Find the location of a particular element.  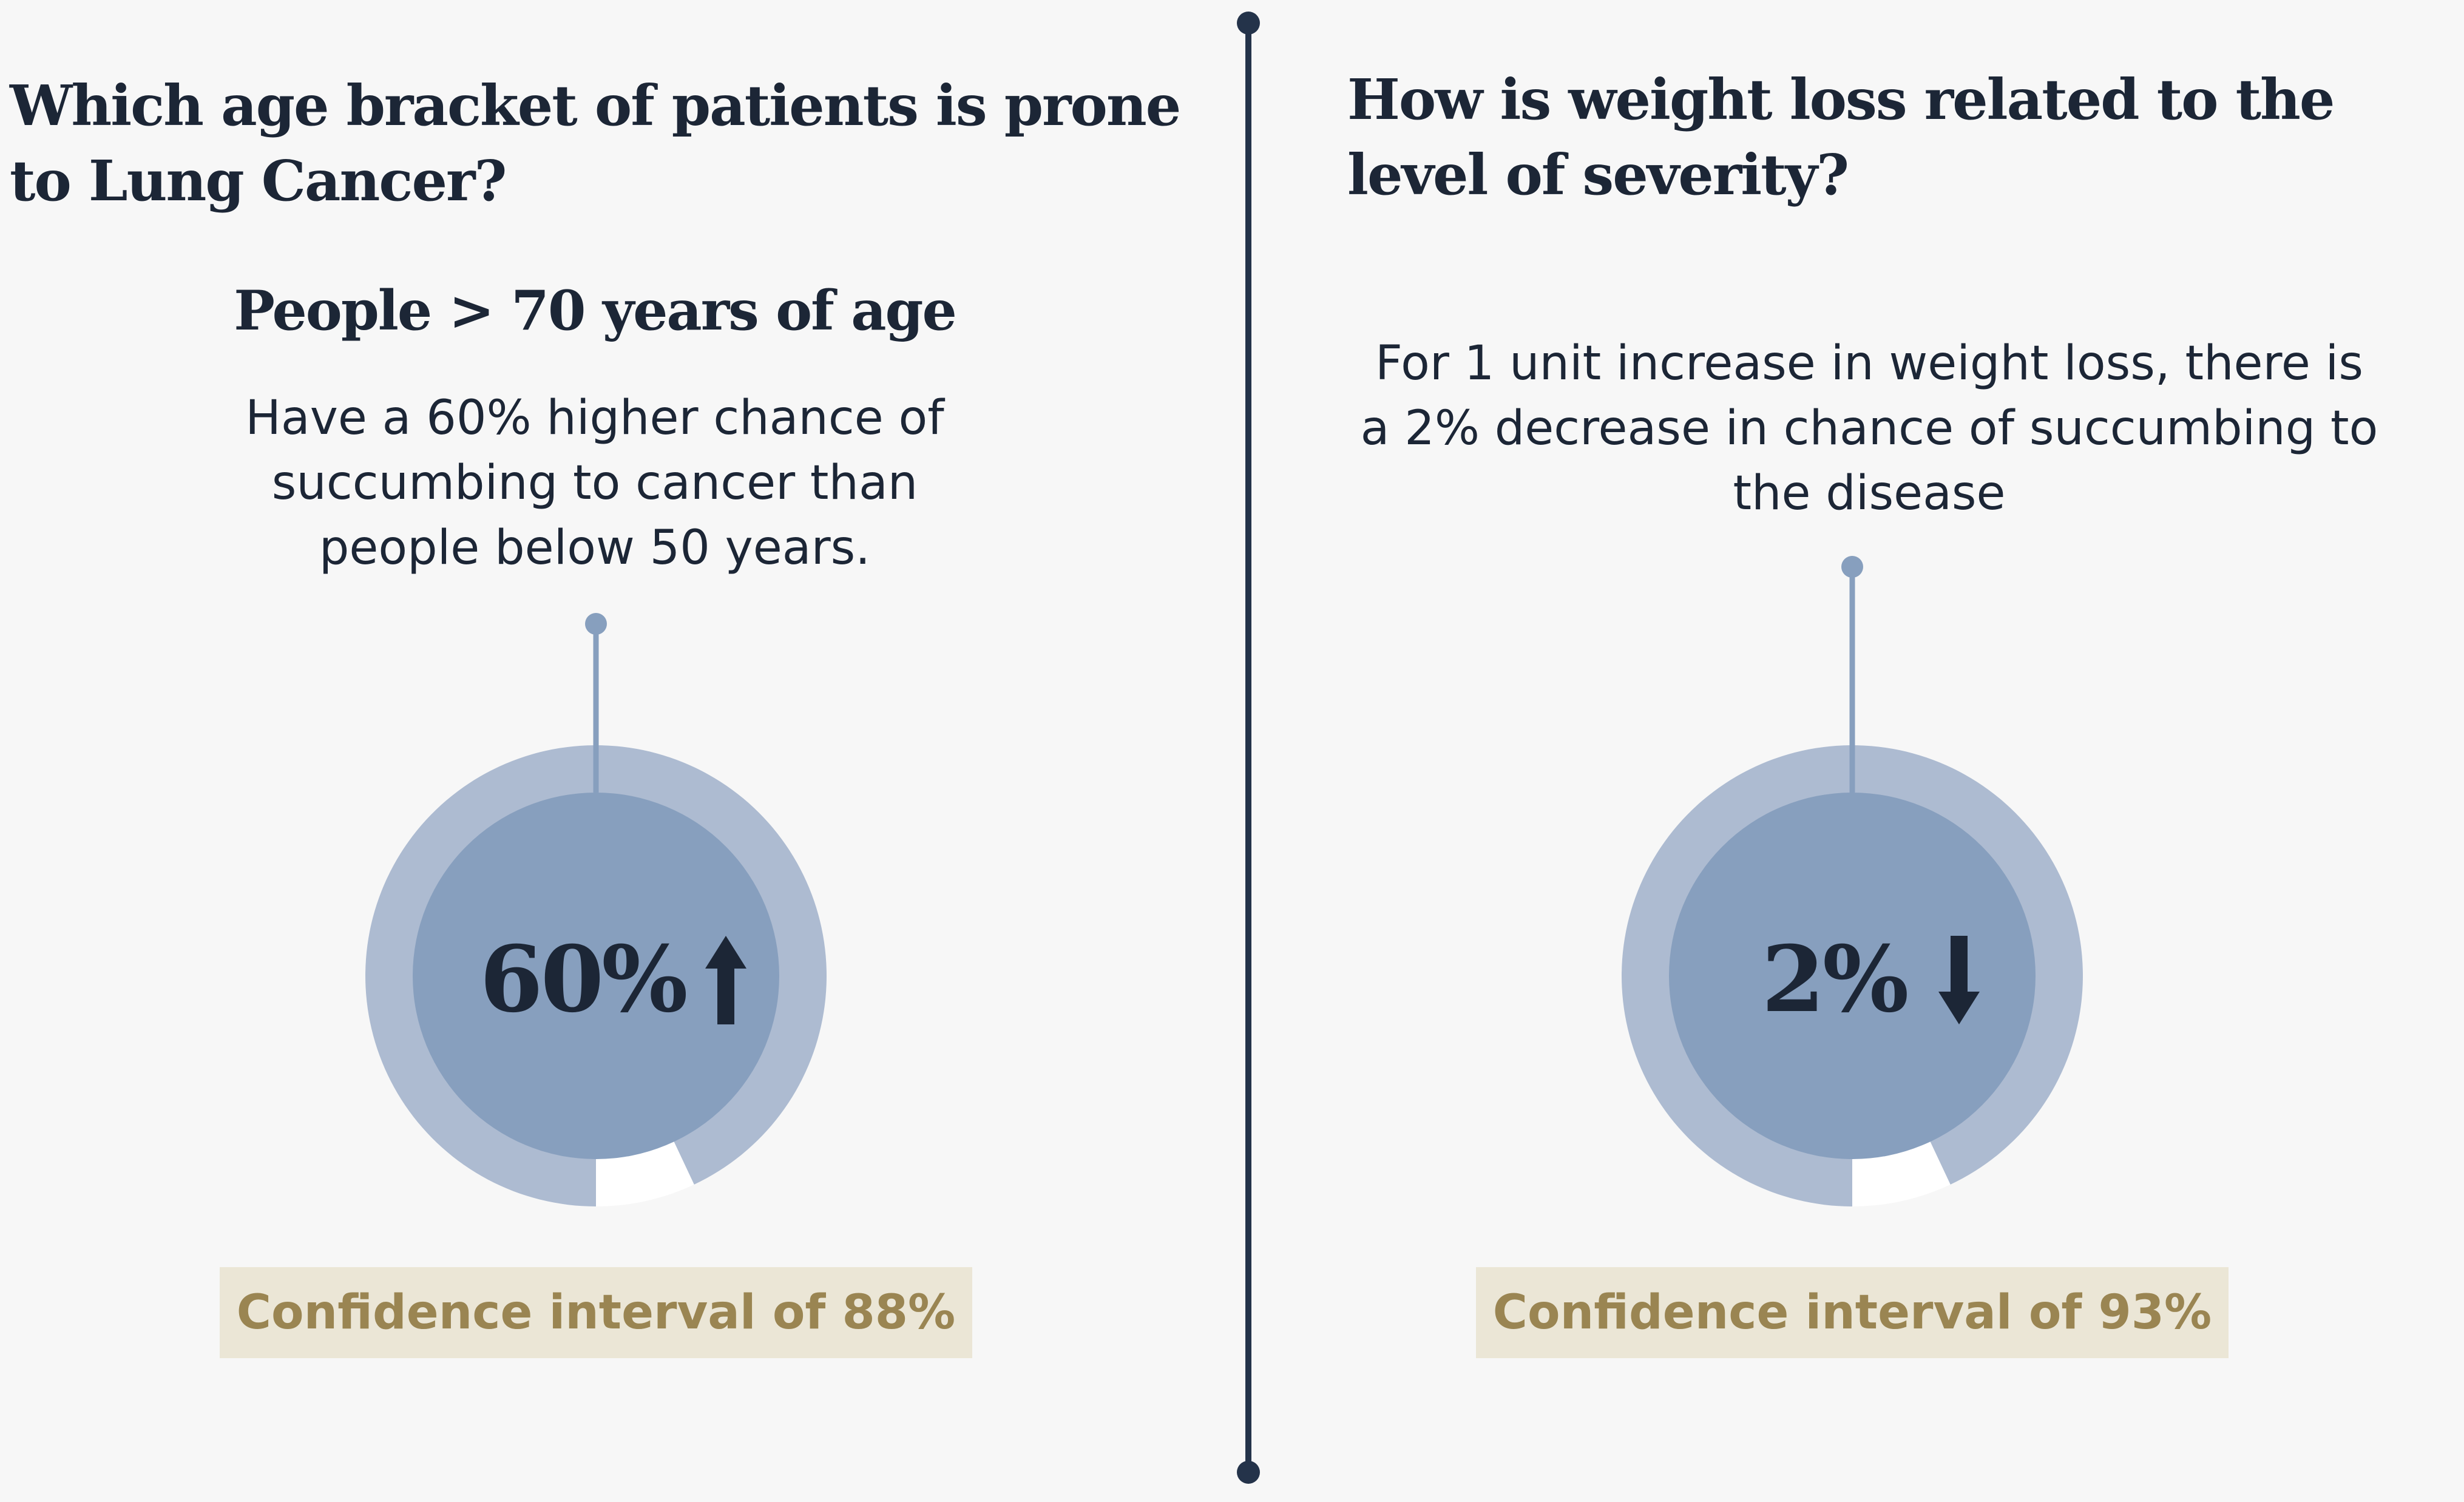

center-divider is located at coordinates (1248, 748).